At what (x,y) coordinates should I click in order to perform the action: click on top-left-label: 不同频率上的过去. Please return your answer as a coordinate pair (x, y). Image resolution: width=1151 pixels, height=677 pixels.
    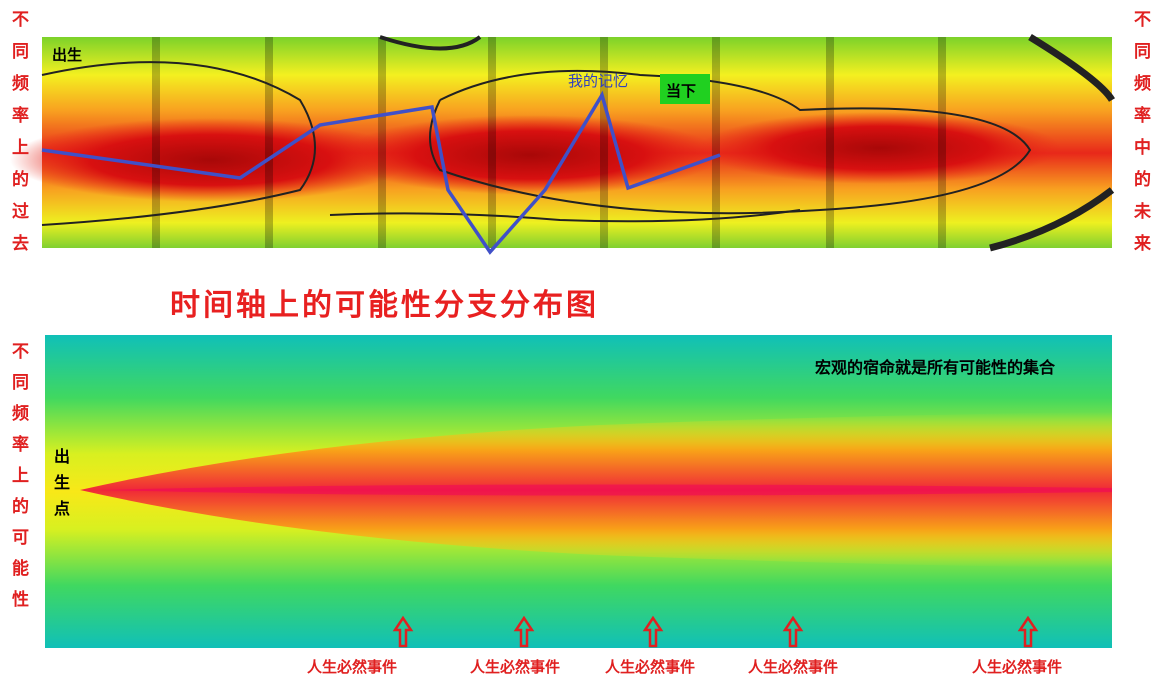
    Looking at the image, I should click on (18, 138).